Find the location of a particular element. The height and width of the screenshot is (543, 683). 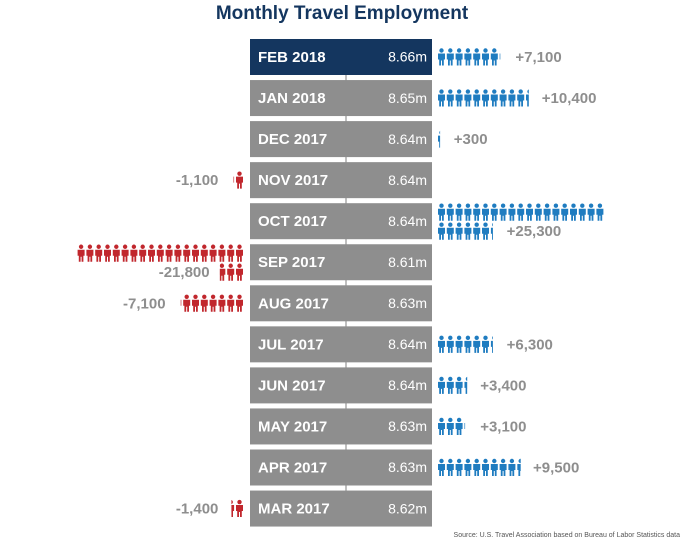

month-label: JAN 2018 is located at coordinates (292, 98).